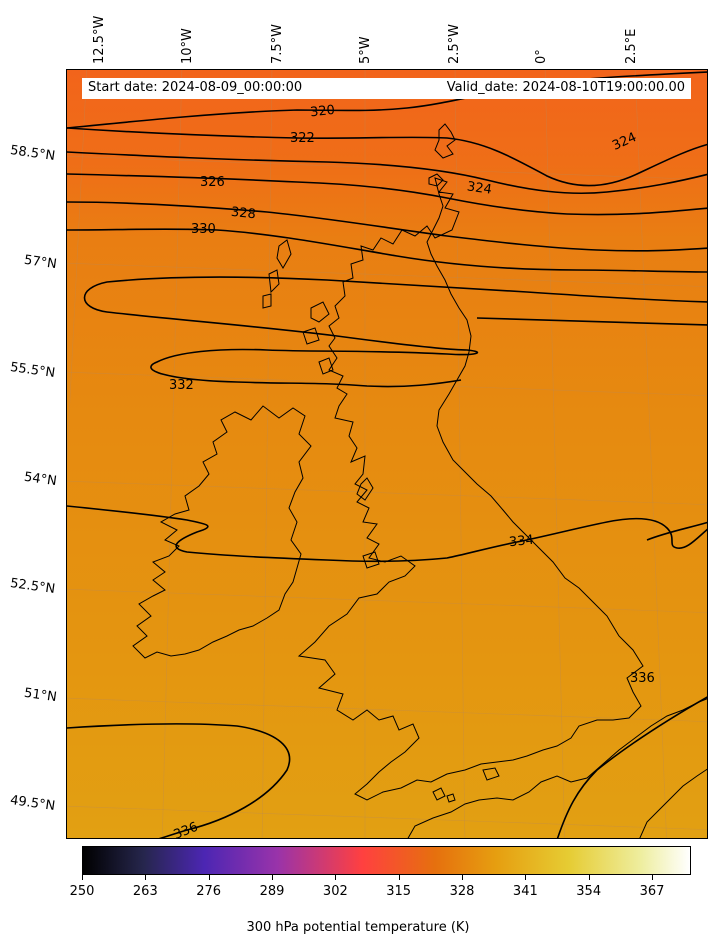 This screenshot has width=716, height=949. I want to click on colorbar-tick-label: 315, so click(399, 891).